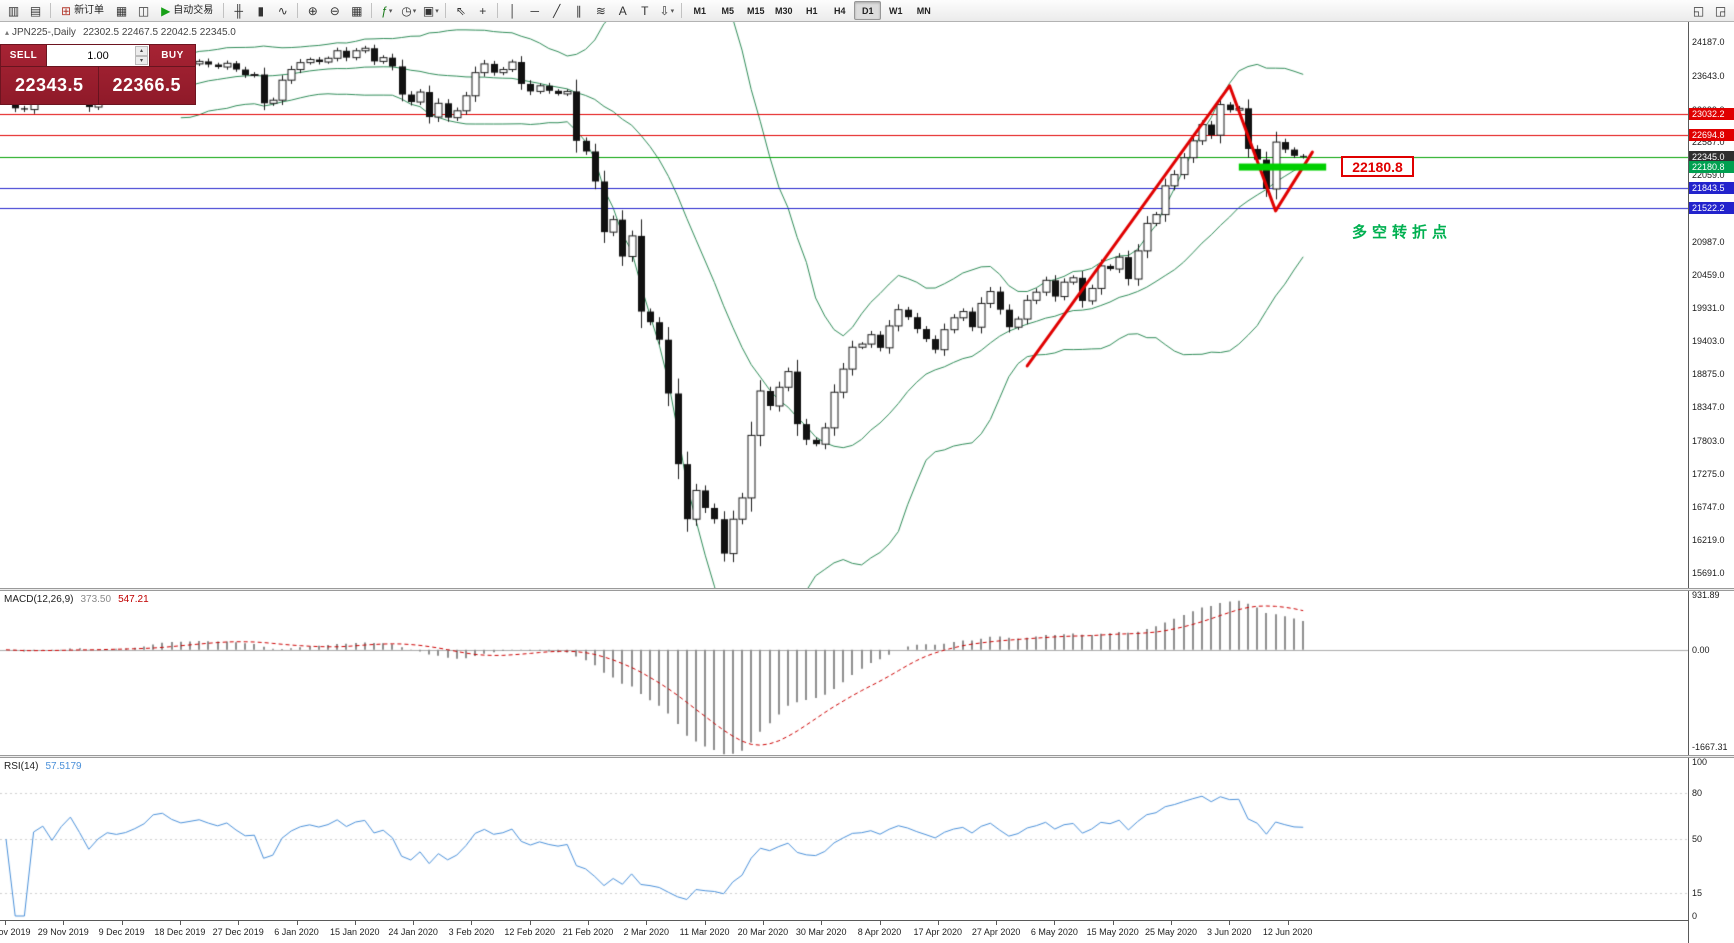  What do you see at coordinates (24, 55) in the screenshot?
I see `sell-button: SELL` at bounding box center [24, 55].